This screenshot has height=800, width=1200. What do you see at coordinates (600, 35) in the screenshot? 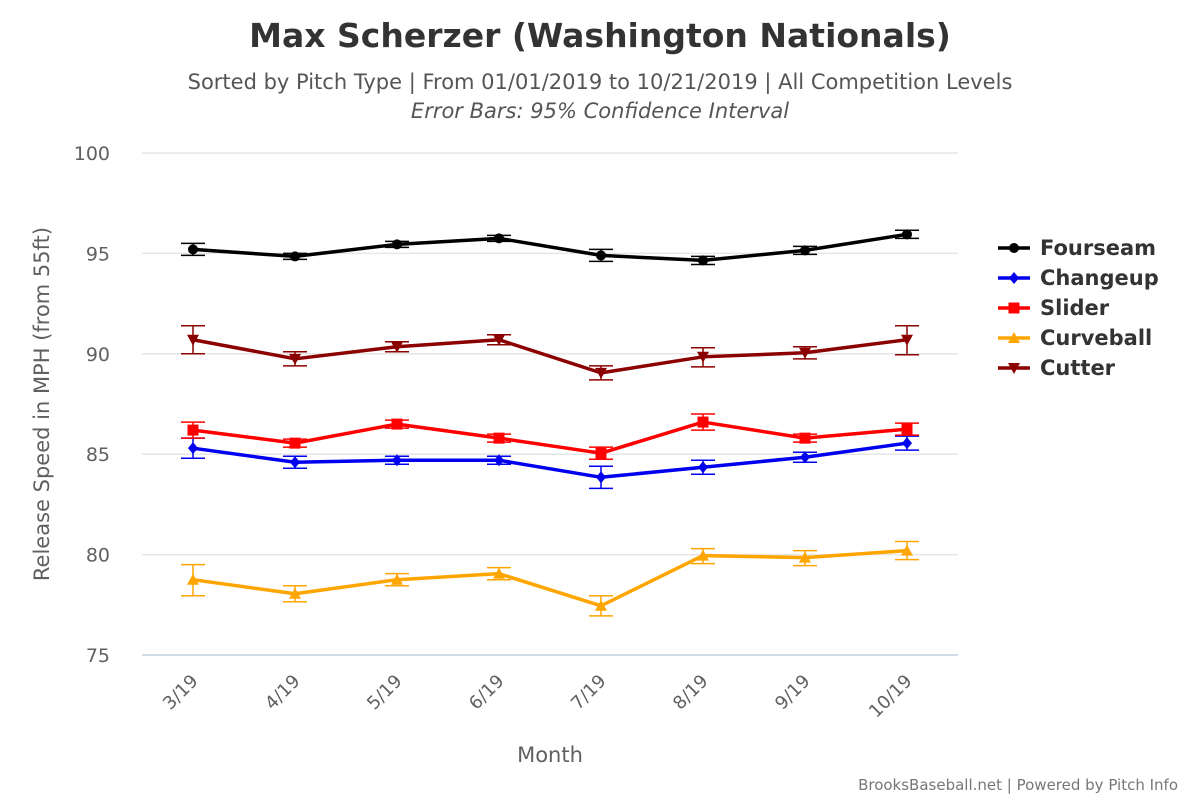
I see `chart-title: Max Scherzer (Washington Nationals)` at bounding box center [600, 35].